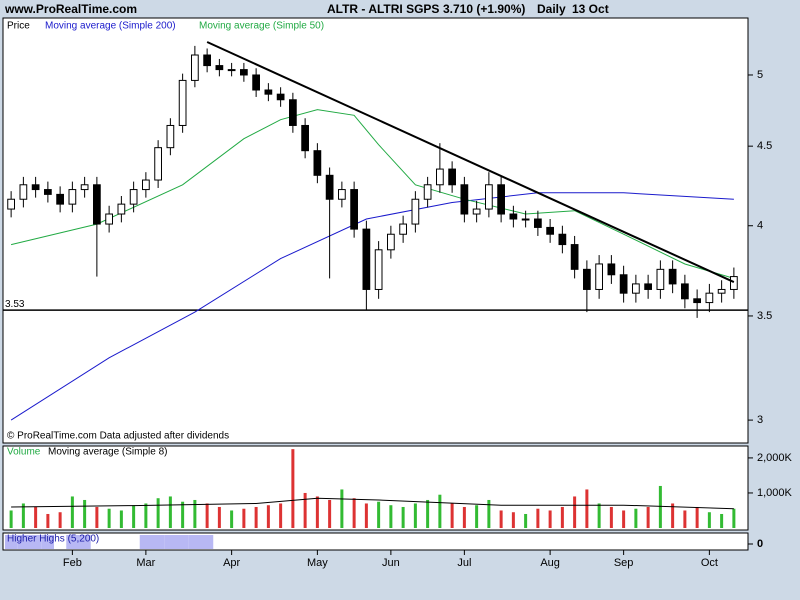  Describe the element at coordinates (372, 503) in the screenshot. I see `ma-line` at that location.